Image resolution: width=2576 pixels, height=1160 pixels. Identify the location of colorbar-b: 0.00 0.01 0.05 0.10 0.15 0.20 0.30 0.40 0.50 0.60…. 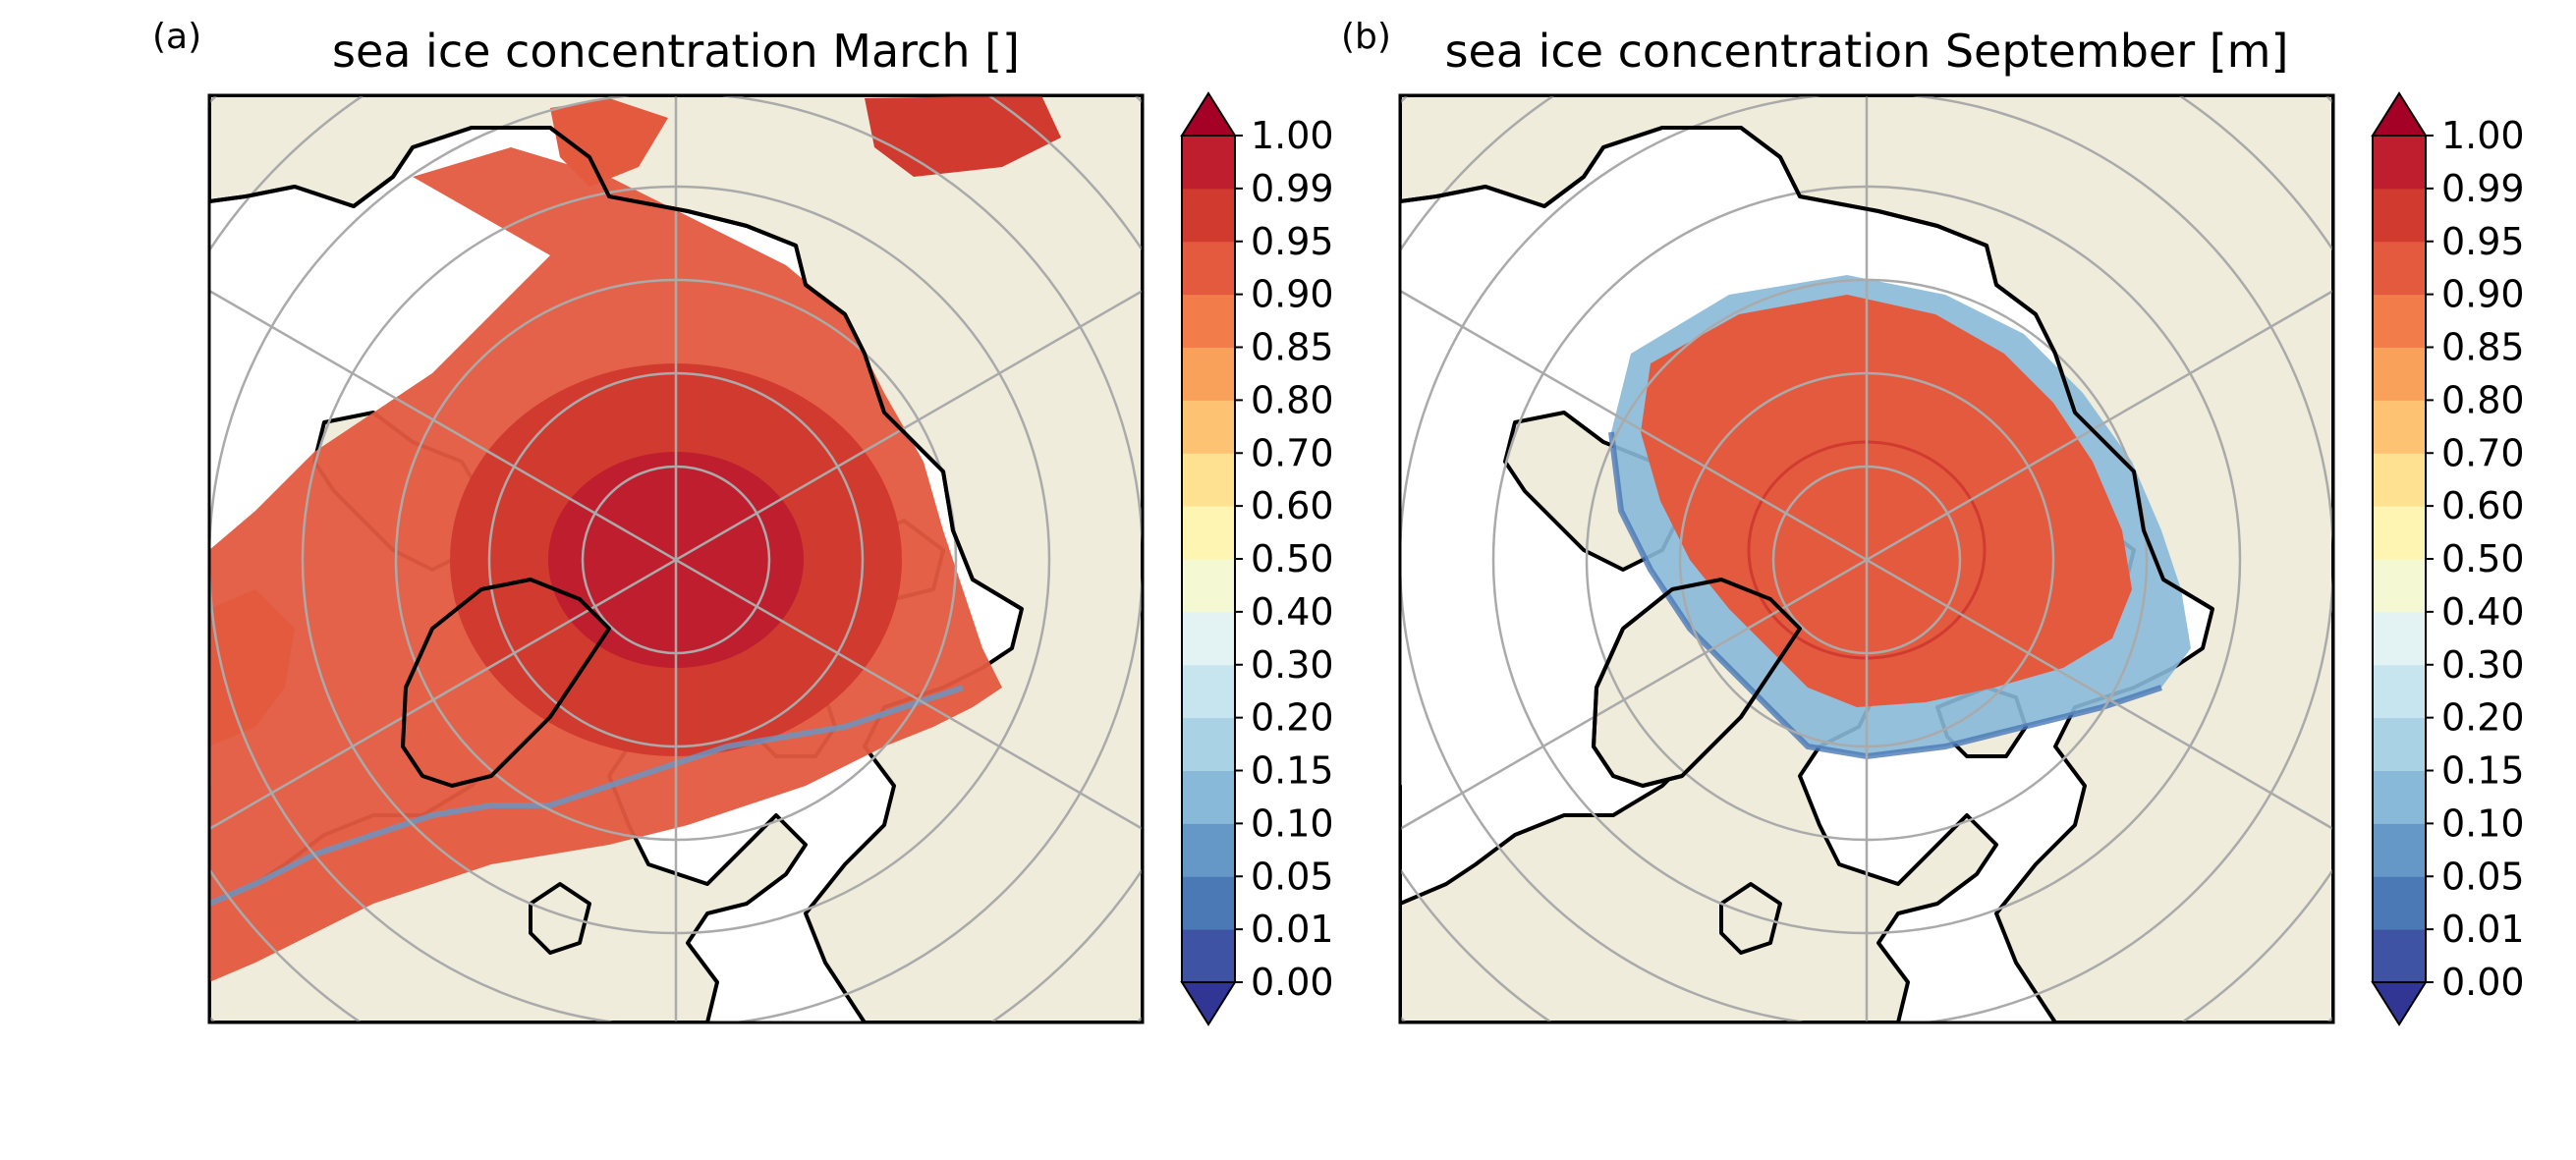
(2448, 558).